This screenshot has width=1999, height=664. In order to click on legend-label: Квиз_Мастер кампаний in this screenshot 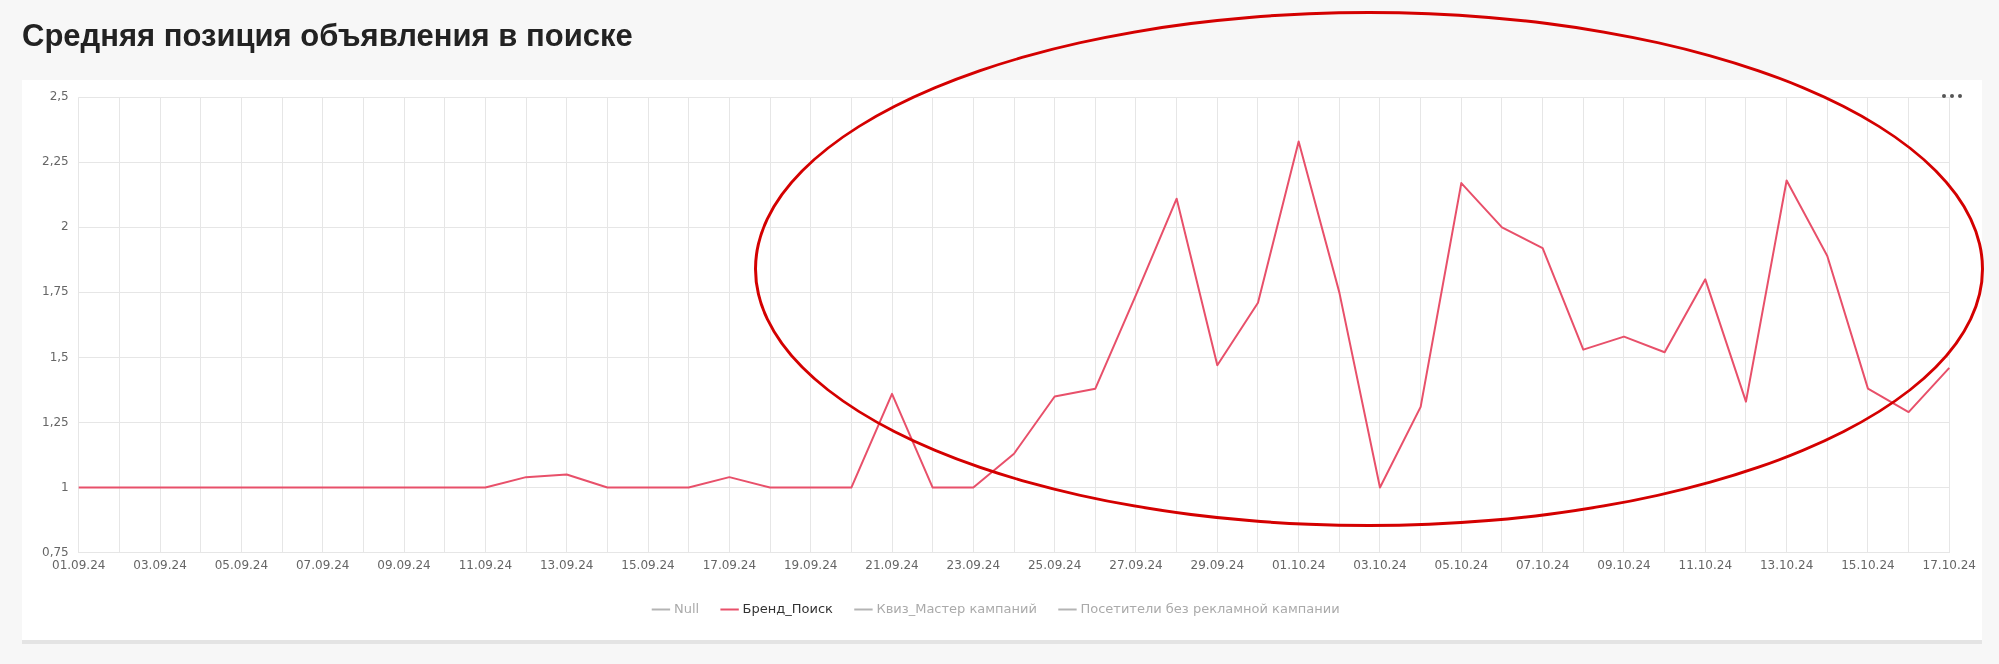, I will do `click(956, 608)`.